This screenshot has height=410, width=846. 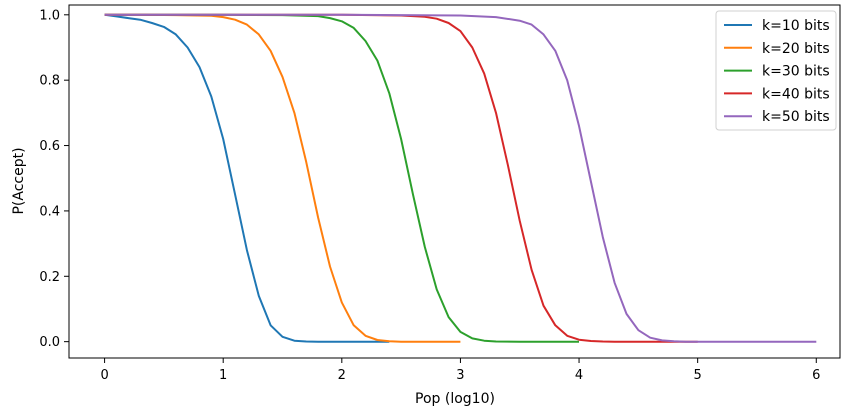 I want to click on legend-label-1: k=10 bits, so click(x=796, y=26).